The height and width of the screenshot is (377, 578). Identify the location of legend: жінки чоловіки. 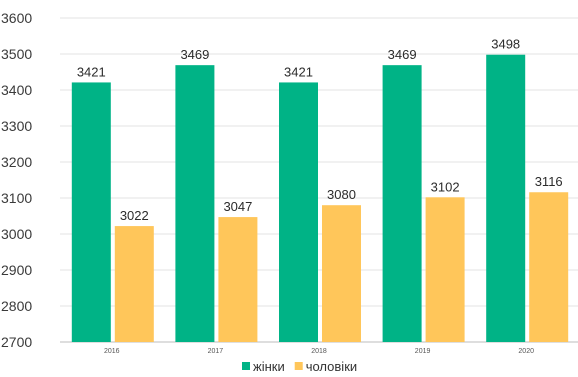
(299, 366).